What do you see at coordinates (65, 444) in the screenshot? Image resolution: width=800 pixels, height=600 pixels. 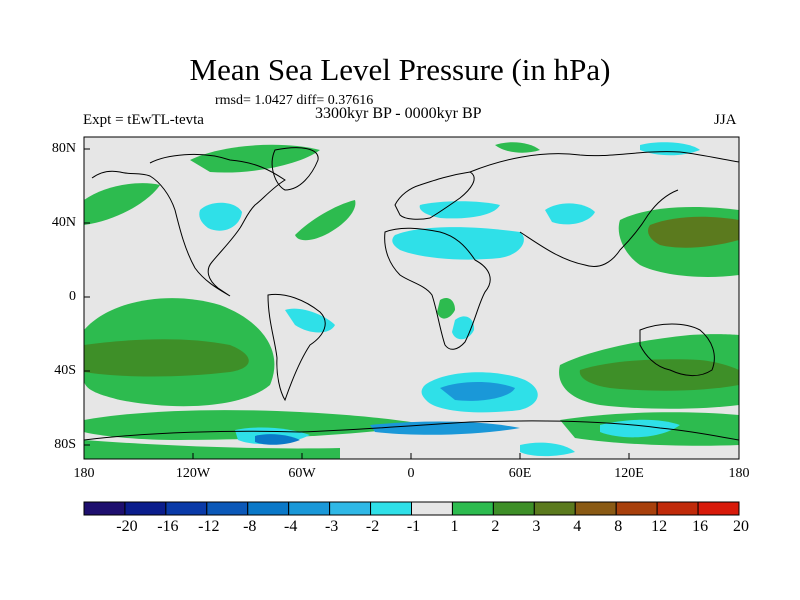 I see `y-tick-label: 80S` at bounding box center [65, 444].